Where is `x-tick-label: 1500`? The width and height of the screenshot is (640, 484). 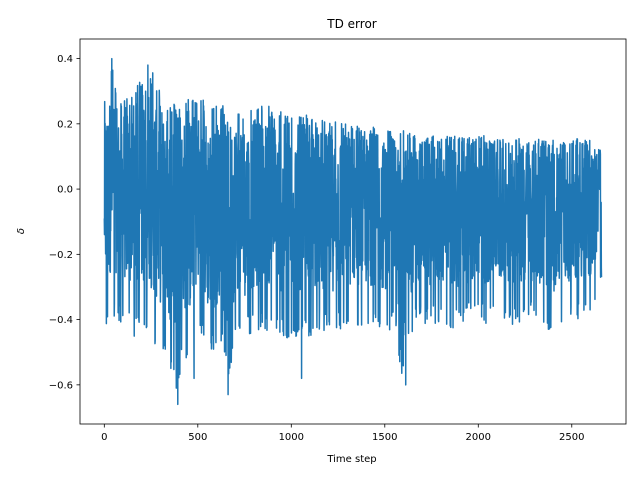 x-tick-label: 1500 is located at coordinates (384, 437).